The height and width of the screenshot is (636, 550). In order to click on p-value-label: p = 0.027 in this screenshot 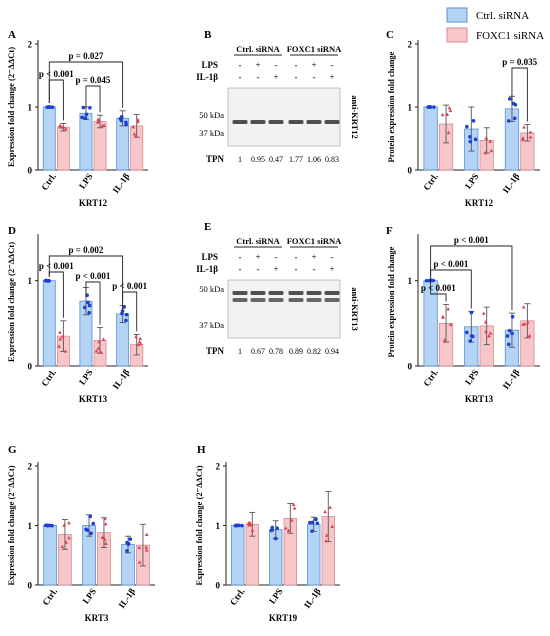, I will do `click(86, 56)`.